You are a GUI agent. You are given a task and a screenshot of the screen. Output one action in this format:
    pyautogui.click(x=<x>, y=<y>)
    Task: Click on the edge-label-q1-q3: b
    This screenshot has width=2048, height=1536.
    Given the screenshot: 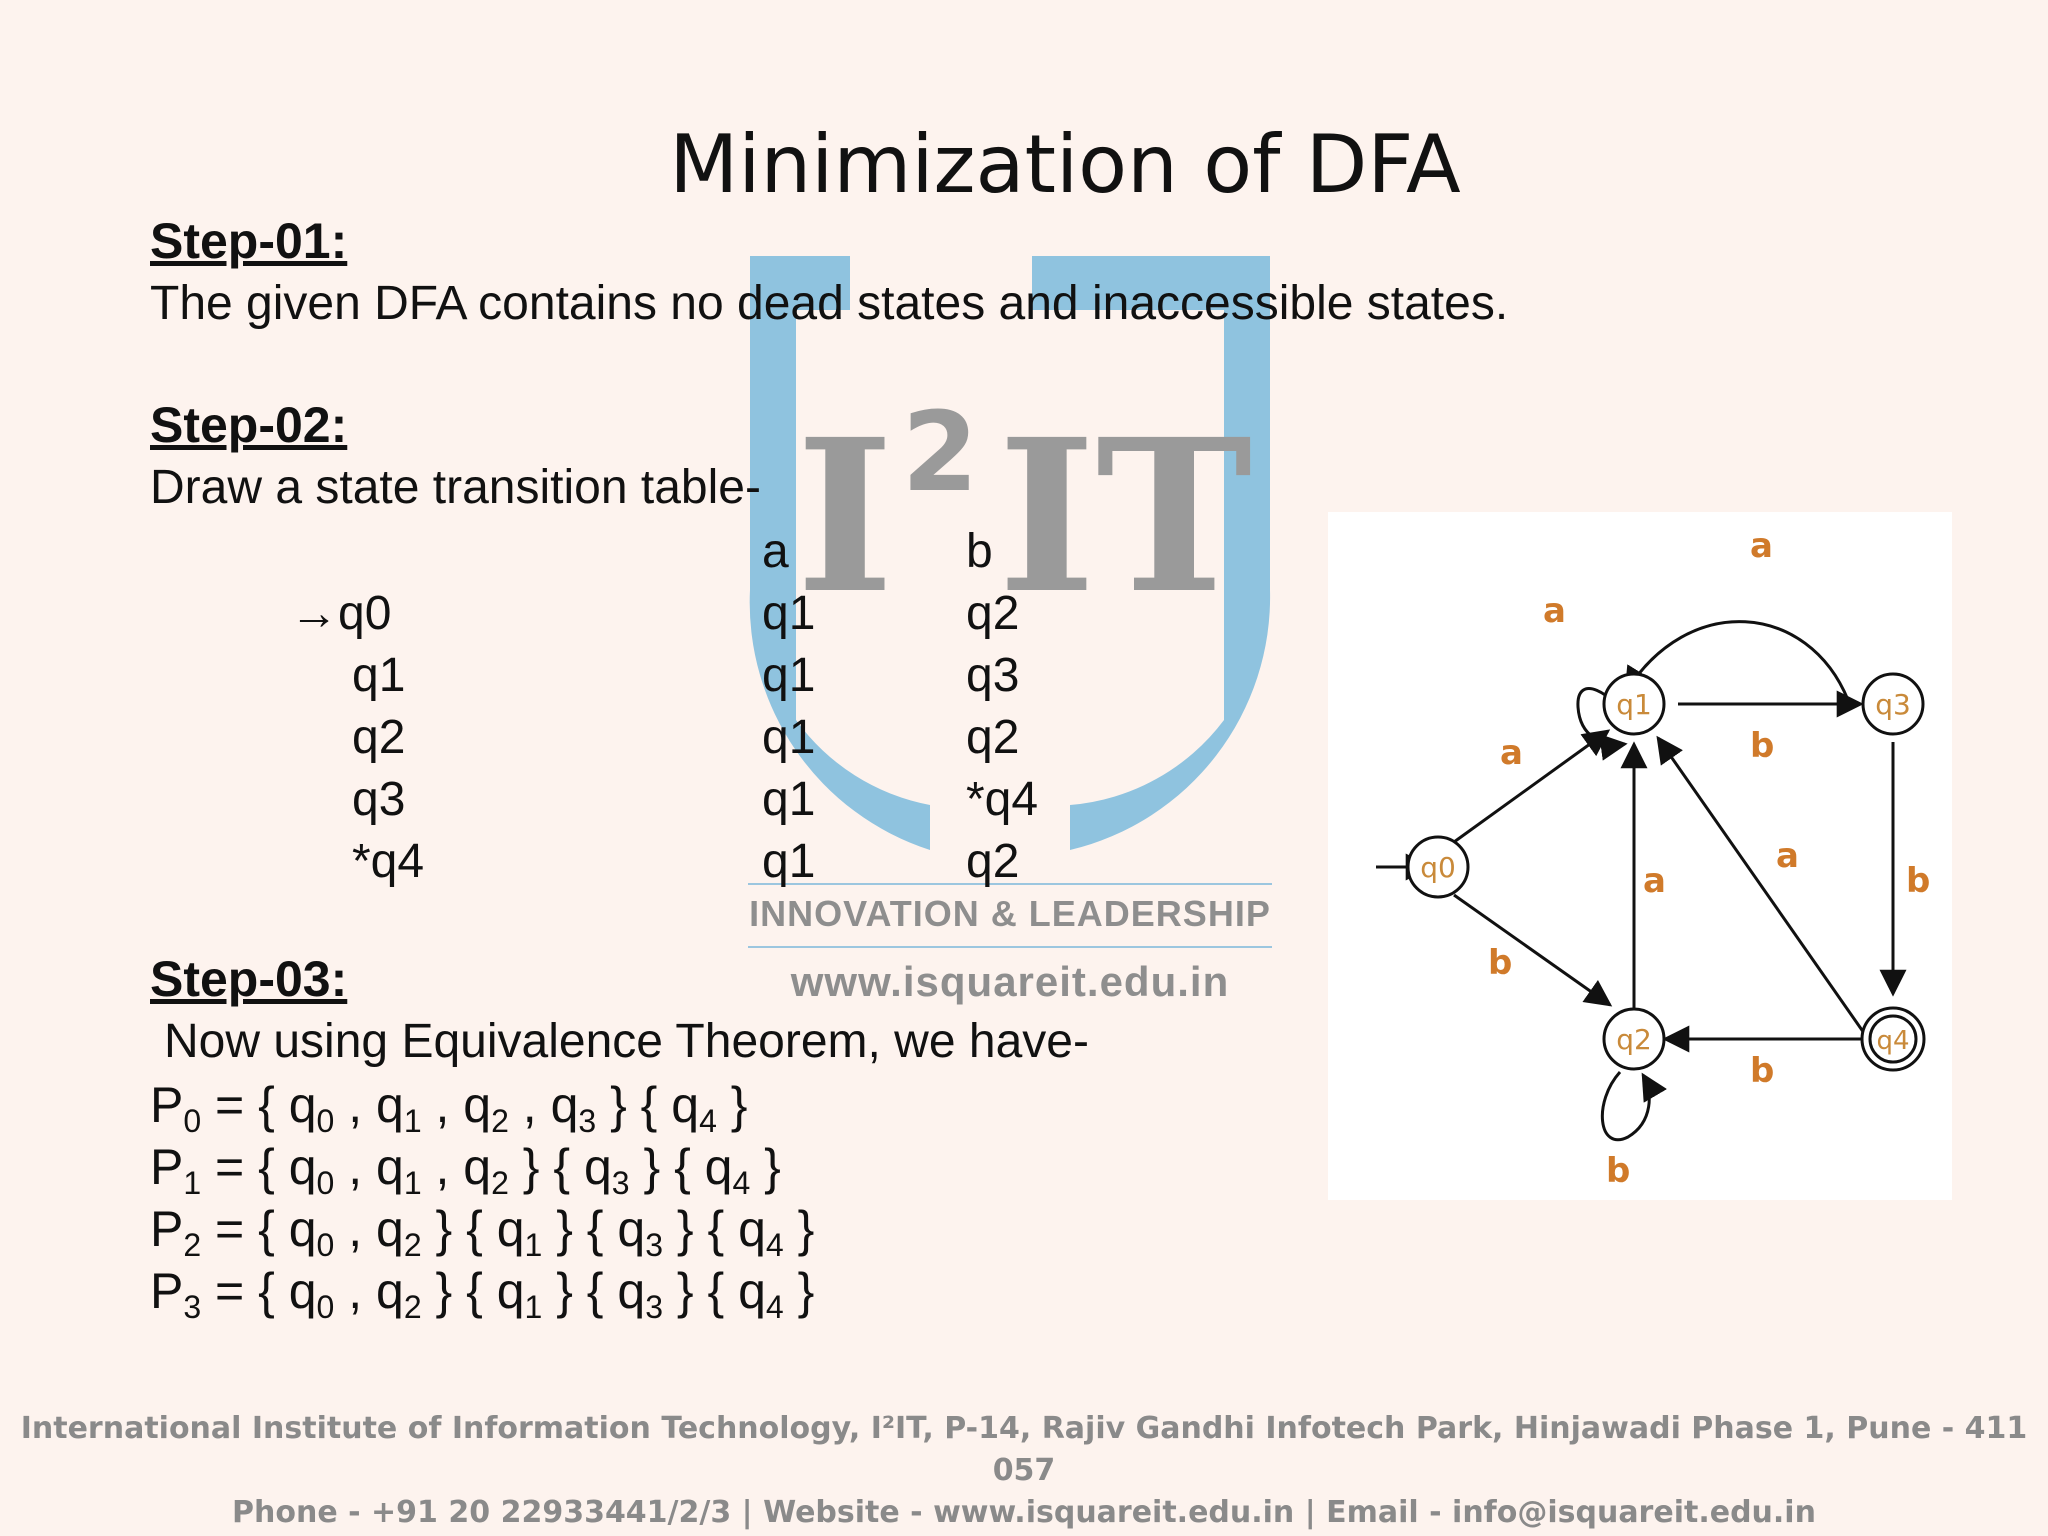 What is the action you would take?
    pyautogui.click(x=1762, y=746)
    